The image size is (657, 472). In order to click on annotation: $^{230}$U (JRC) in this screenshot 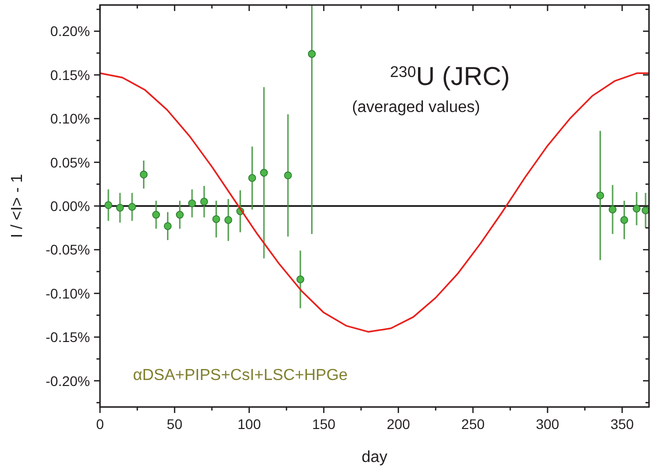, I will do `click(450, 76)`.